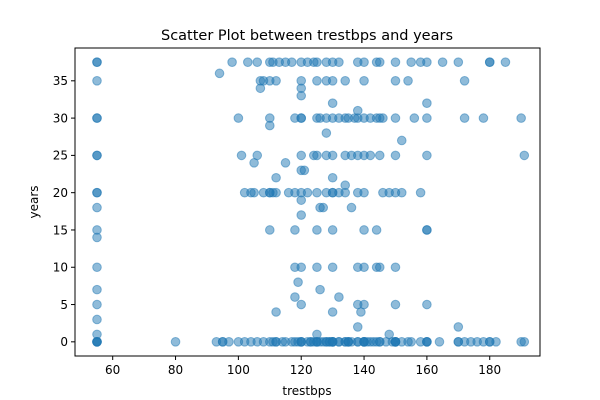  I want to click on x-tick-label-4: 140, so click(364, 370).